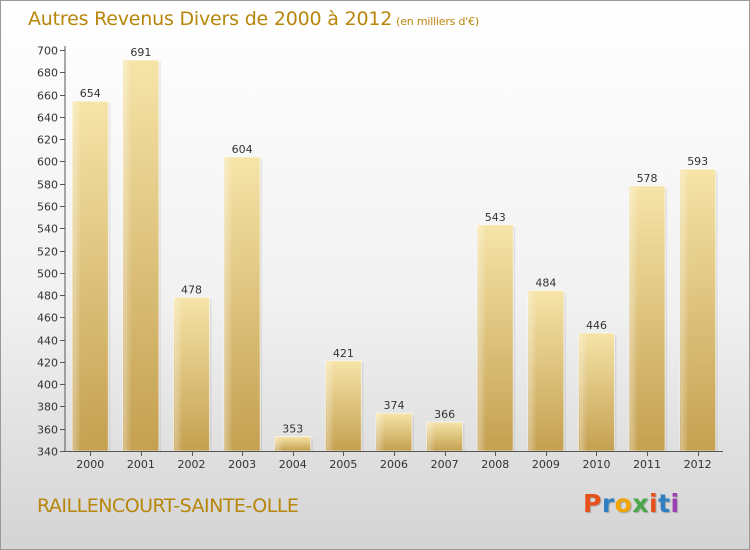 Image resolution: width=750 pixels, height=550 pixels. What do you see at coordinates (698, 464) in the screenshot?
I see `x-tick-label: 2012` at bounding box center [698, 464].